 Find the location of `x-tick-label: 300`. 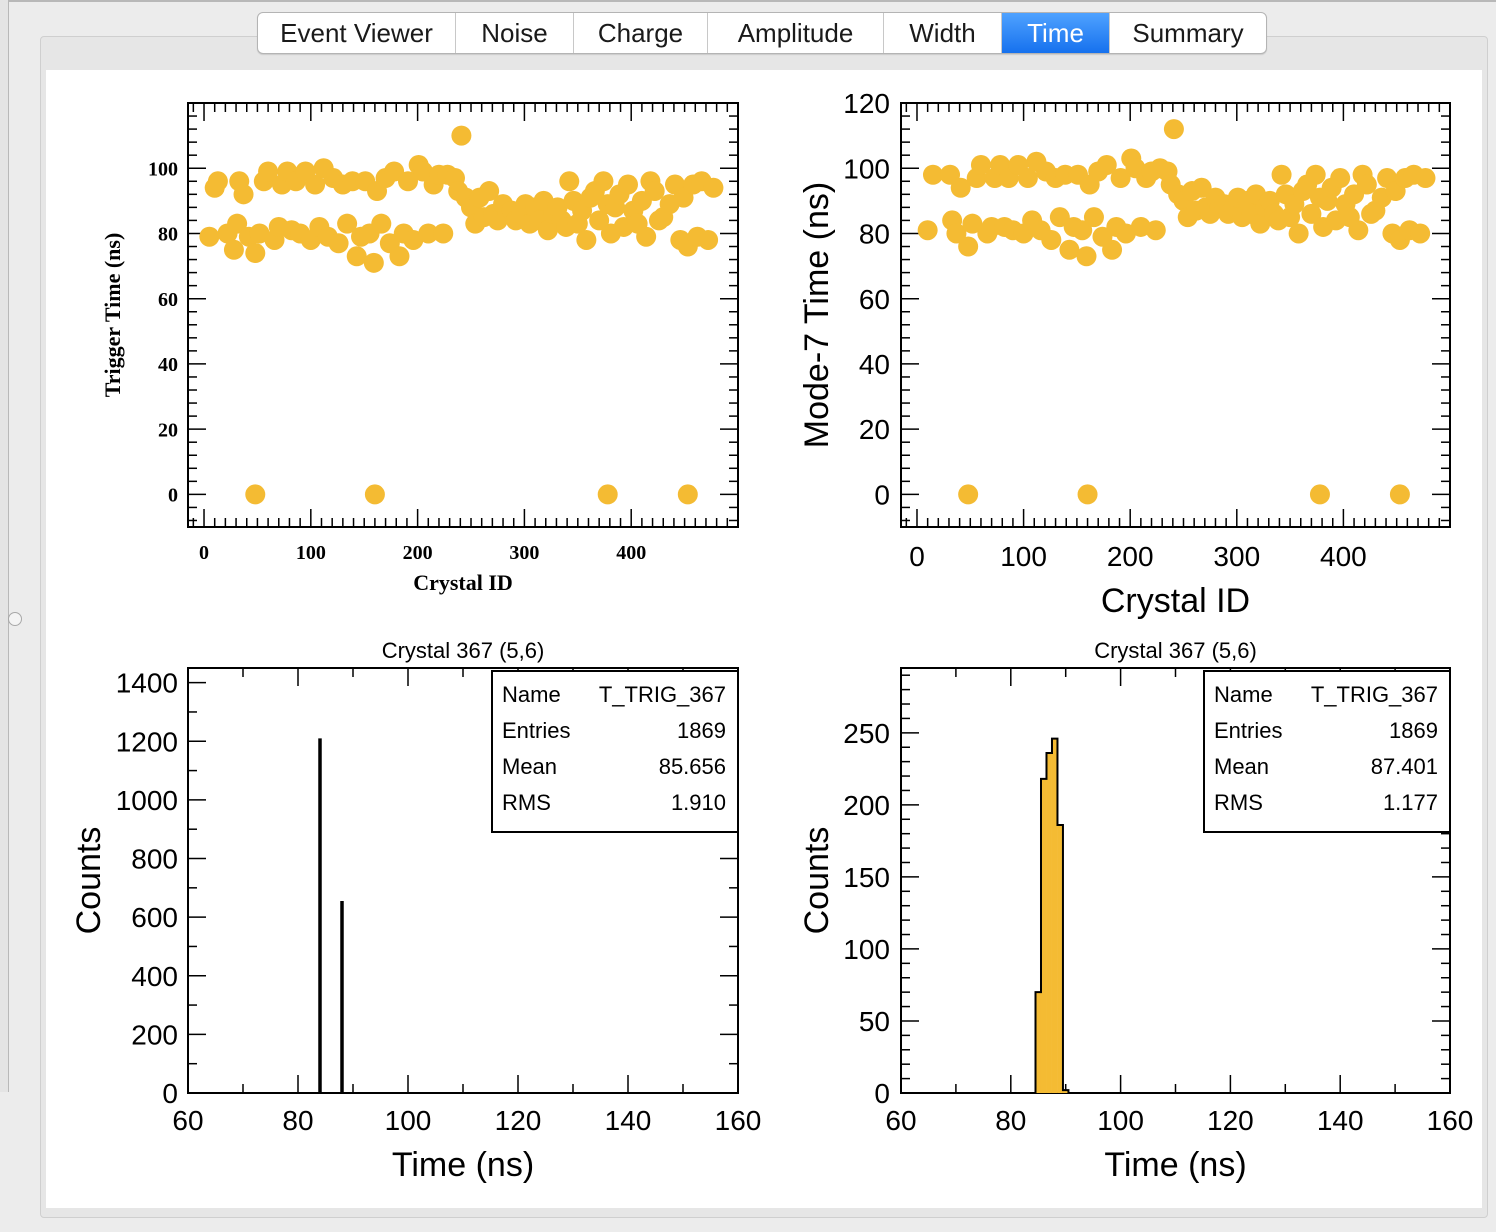

x-tick-label: 300 is located at coordinates (524, 553).